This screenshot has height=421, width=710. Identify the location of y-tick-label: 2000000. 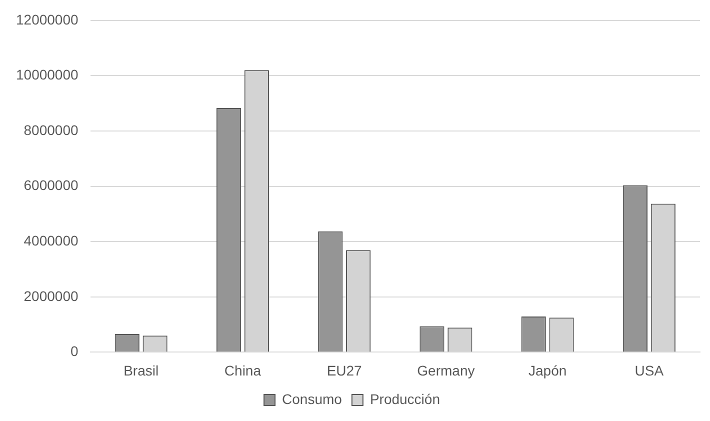
(51, 296).